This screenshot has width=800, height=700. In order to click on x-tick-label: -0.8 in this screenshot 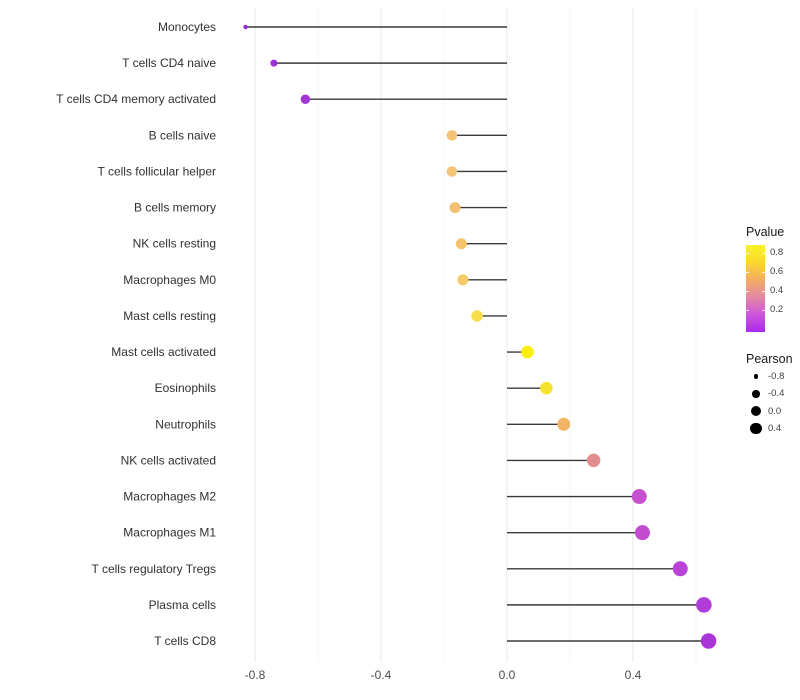, I will do `click(255, 675)`.